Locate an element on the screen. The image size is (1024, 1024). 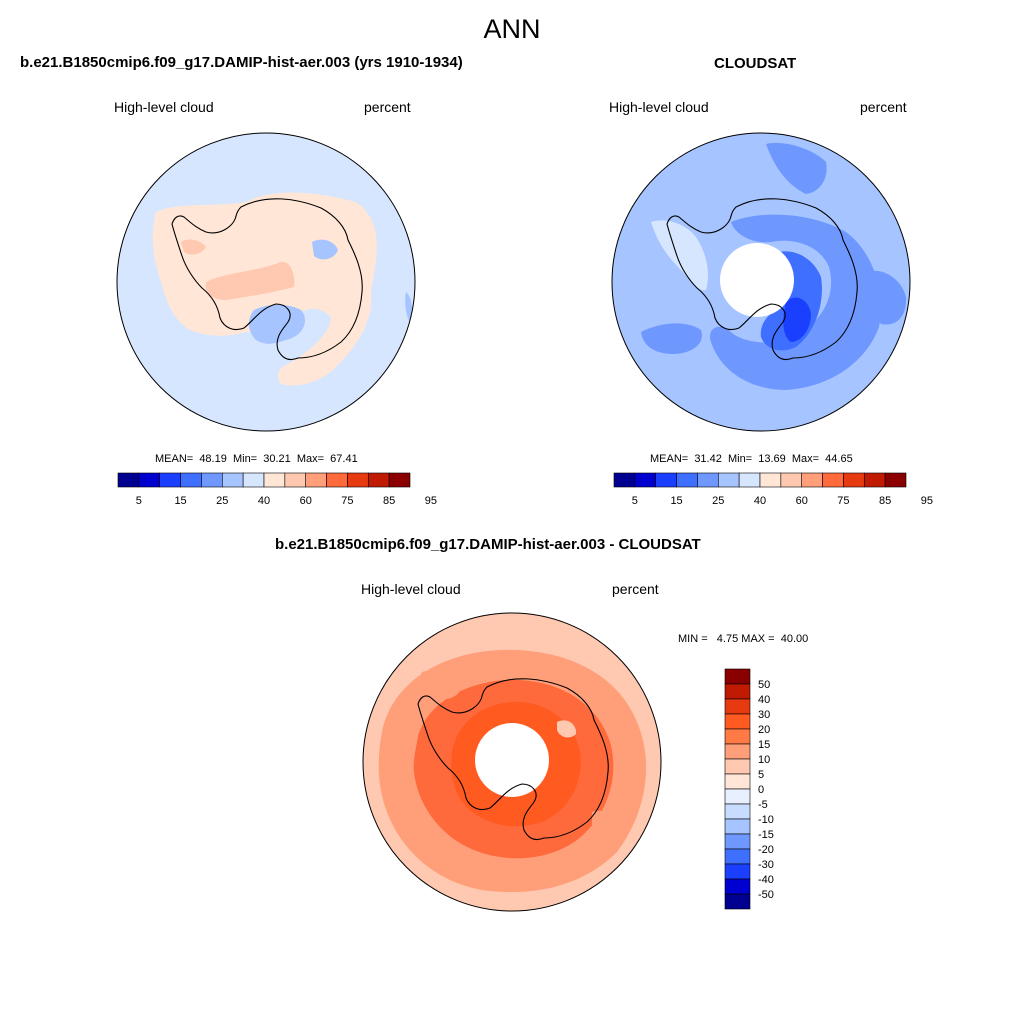
panel-1-colorbar-tick-label: 75 is located at coordinates (347, 501).